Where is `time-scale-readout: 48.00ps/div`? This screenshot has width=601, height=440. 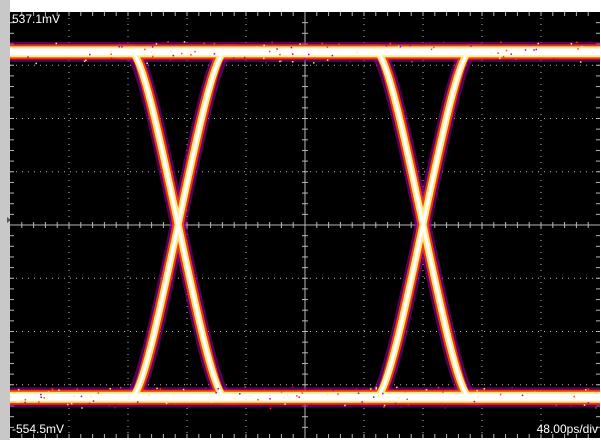 time-scale-readout: 48.00ps/div is located at coordinates (567, 429).